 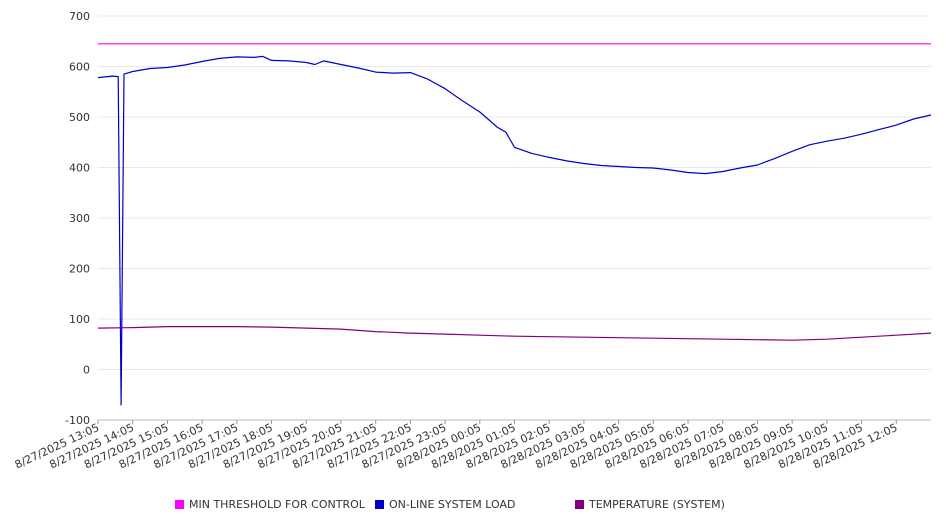 I want to click on series-line-temperature, so click(x=514, y=333).